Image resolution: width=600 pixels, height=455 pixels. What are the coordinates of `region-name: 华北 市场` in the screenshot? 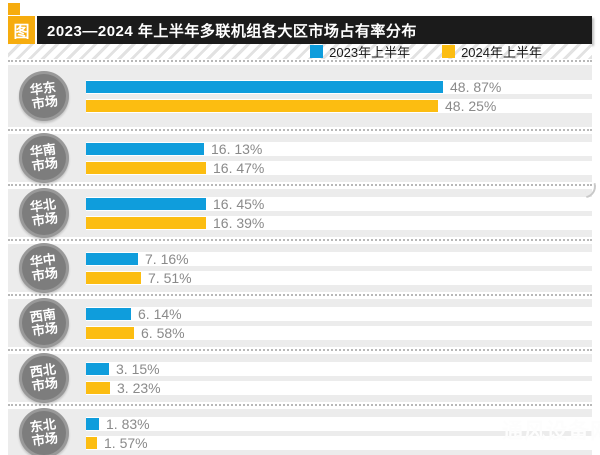 It's located at (43, 212).